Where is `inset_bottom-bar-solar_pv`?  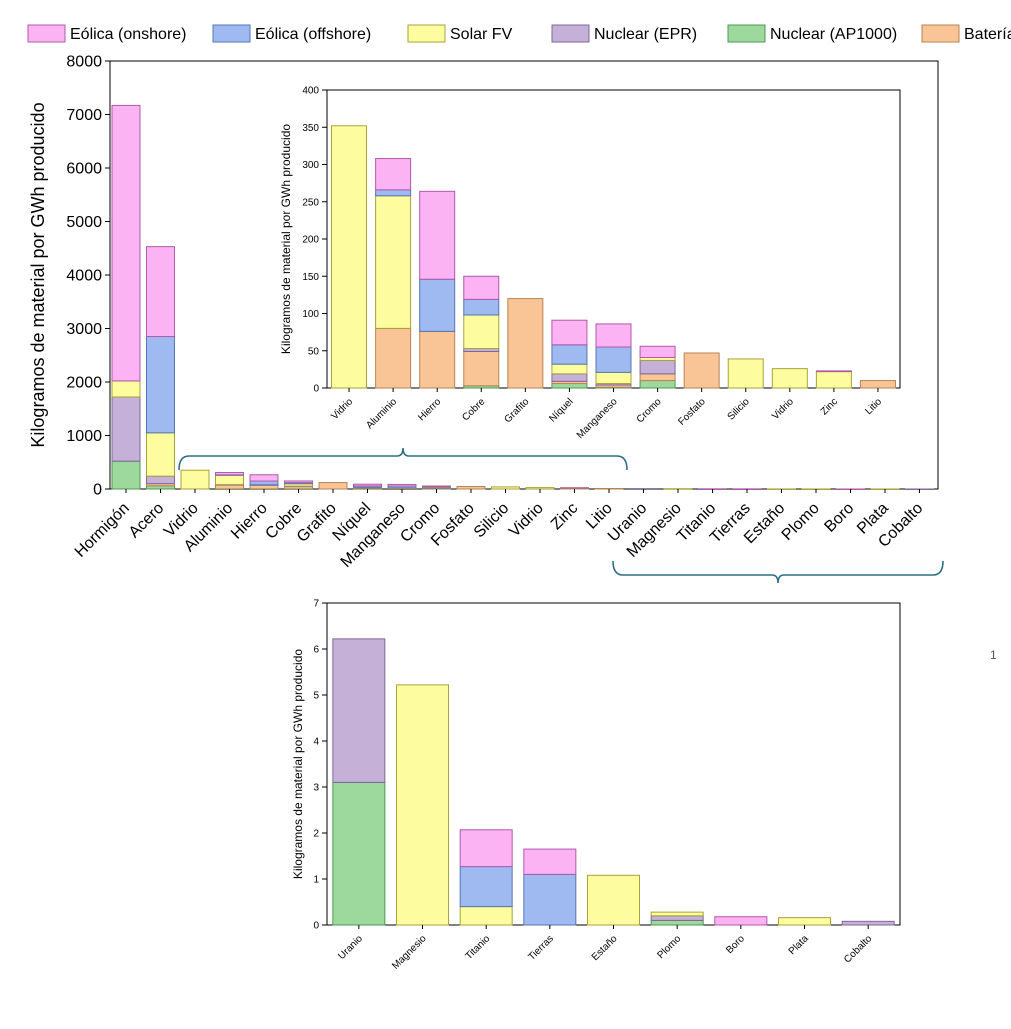
inset_bottom-bar-solar_pv is located at coordinates (422, 805).